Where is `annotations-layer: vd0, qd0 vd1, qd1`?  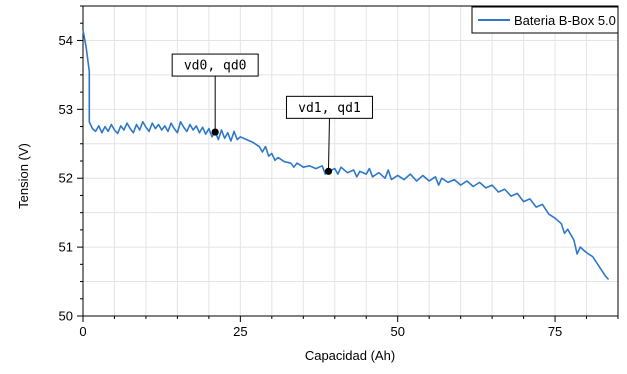 annotations-layer: vd0, qd0 vd1, qd1 is located at coordinates (272, 114).